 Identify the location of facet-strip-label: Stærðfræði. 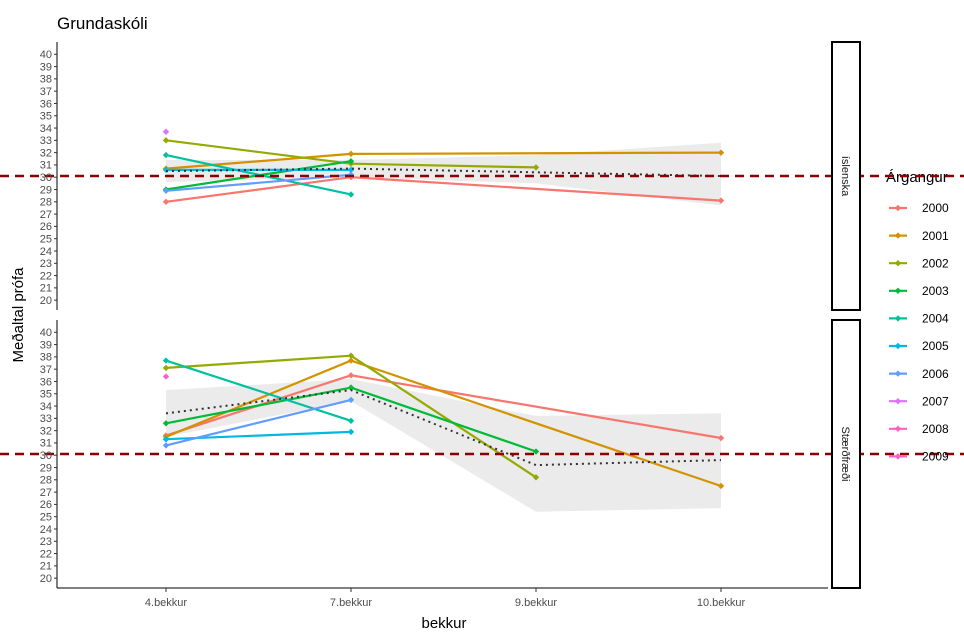
(845, 453).